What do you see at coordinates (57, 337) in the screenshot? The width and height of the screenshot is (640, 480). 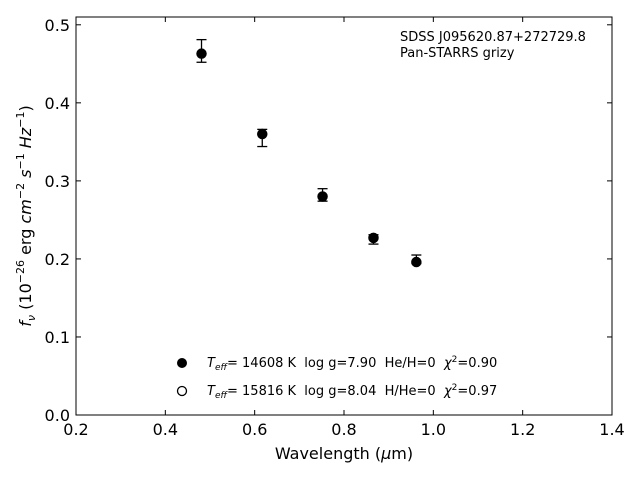 I see `y-tick-label: 0.1` at bounding box center [57, 337].